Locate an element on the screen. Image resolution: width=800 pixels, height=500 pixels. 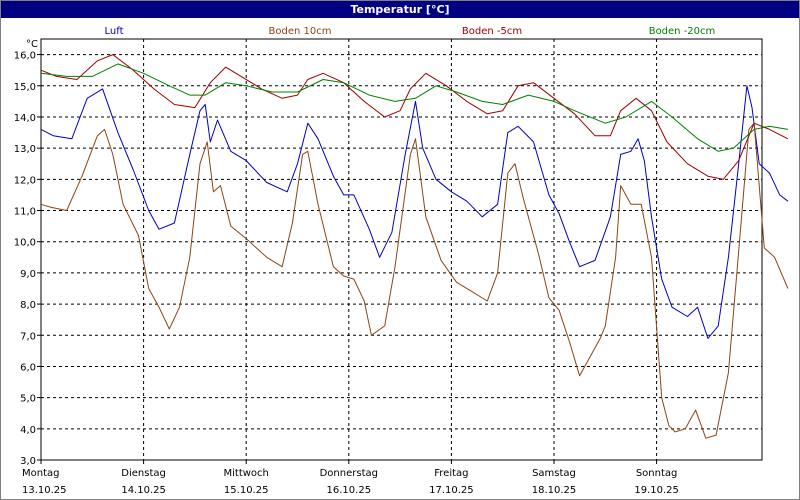
y-tick-label: 8,0 is located at coordinates (28, 305).